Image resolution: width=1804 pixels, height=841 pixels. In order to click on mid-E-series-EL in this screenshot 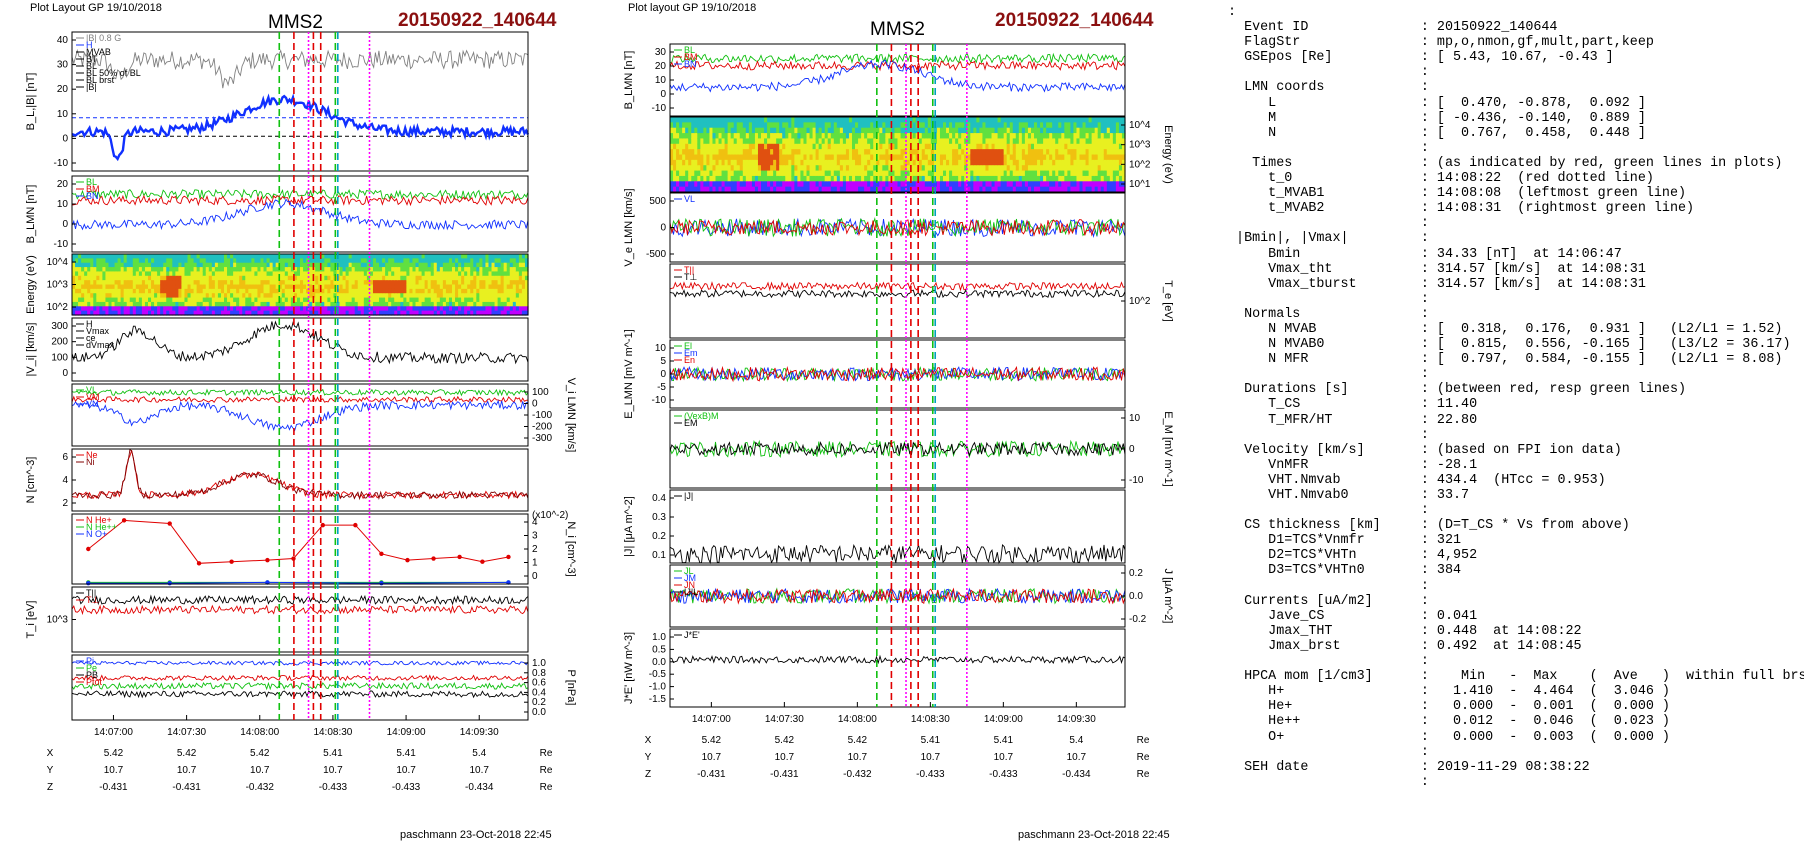, I will do `click(897, 374)`.